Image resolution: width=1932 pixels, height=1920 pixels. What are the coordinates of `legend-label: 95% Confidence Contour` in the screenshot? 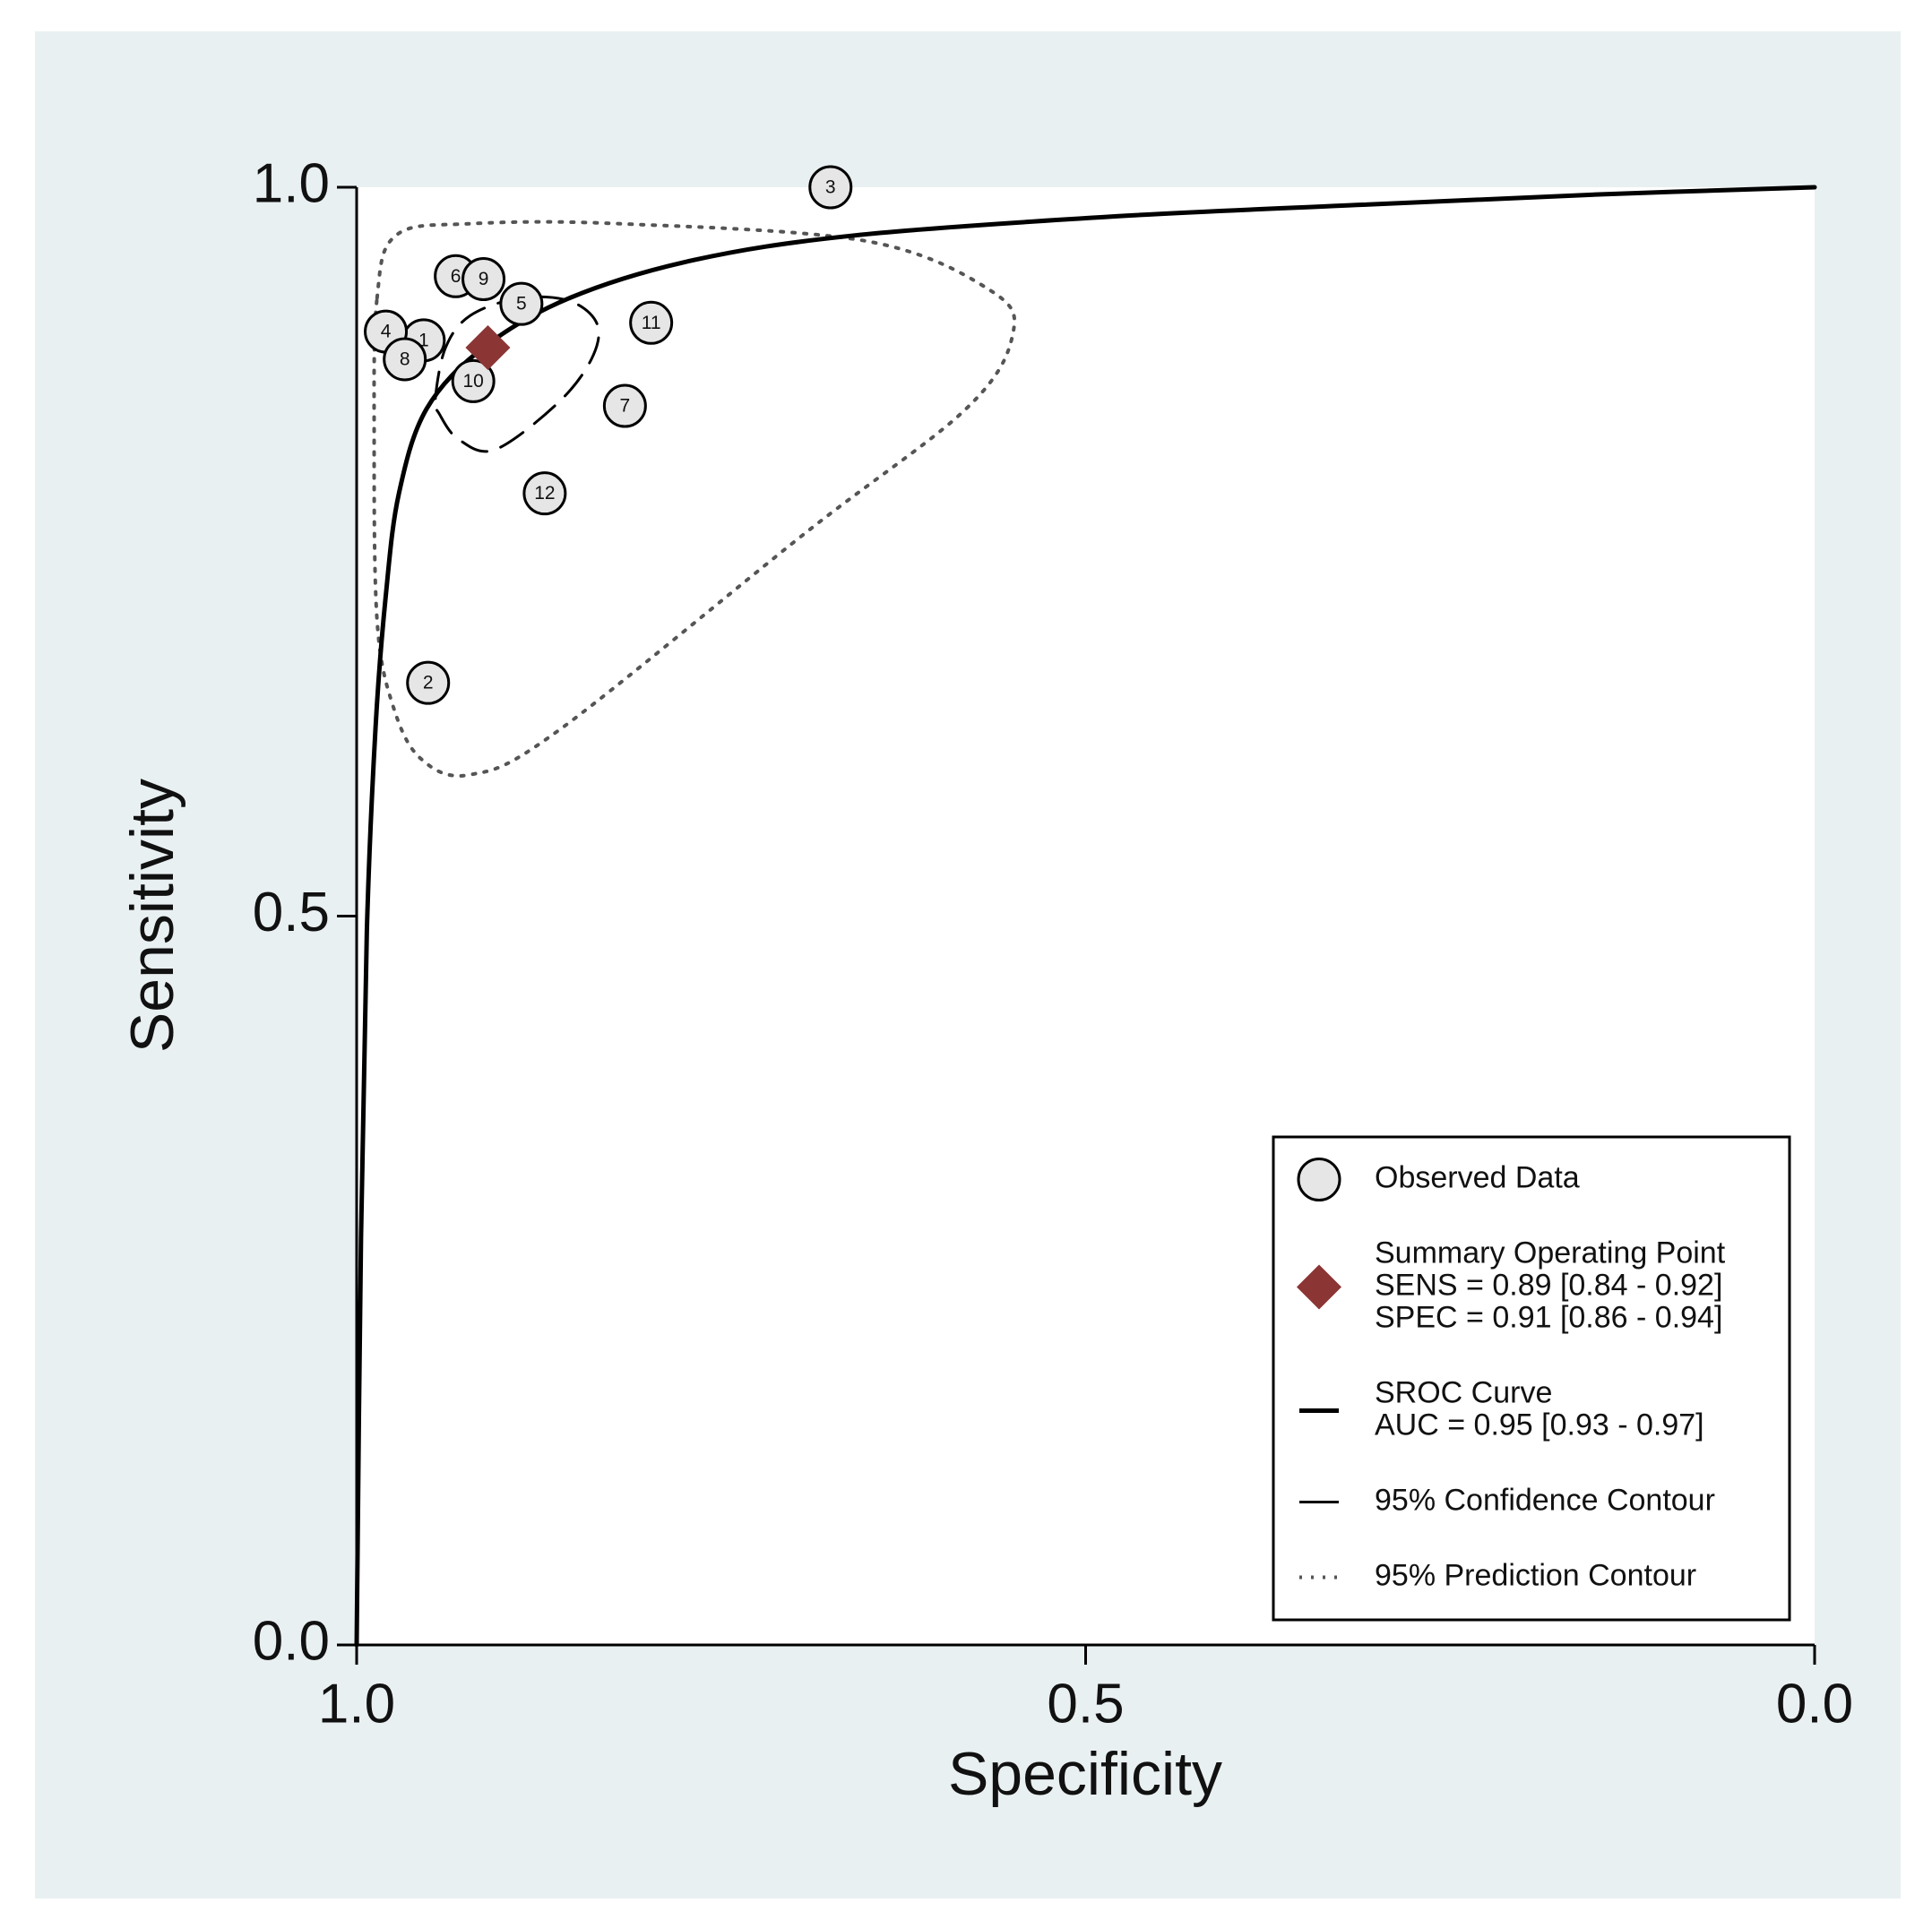 It's located at (1545, 1500).